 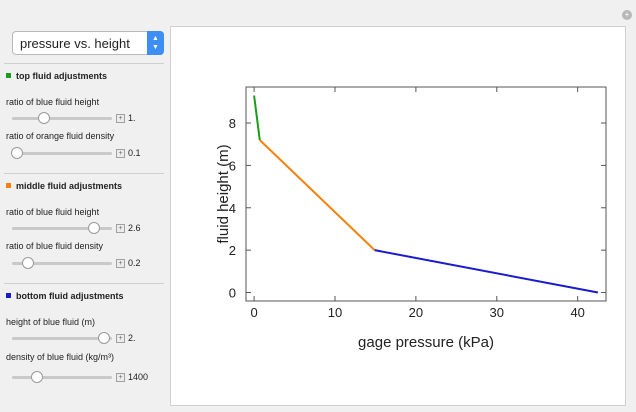 I want to click on label-bottom-blue-density: density of blue fluid (kg/m³), so click(x=60, y=357).